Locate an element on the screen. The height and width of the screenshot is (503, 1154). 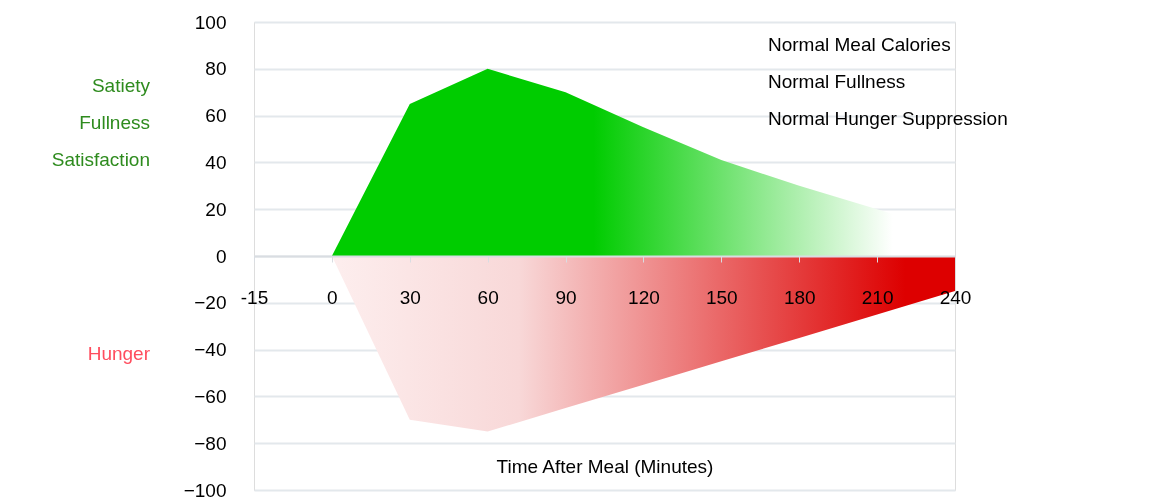
x-tick-label: 180 is located at coordinates (799, 297).